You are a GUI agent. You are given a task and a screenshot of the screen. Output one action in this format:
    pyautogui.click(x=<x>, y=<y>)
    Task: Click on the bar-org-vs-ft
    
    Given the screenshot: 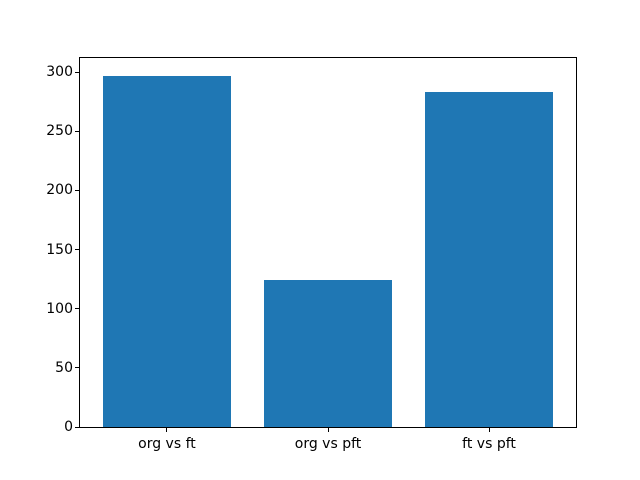 What is the action you would take?
    pyautogui.click(x=167, y=251)
    